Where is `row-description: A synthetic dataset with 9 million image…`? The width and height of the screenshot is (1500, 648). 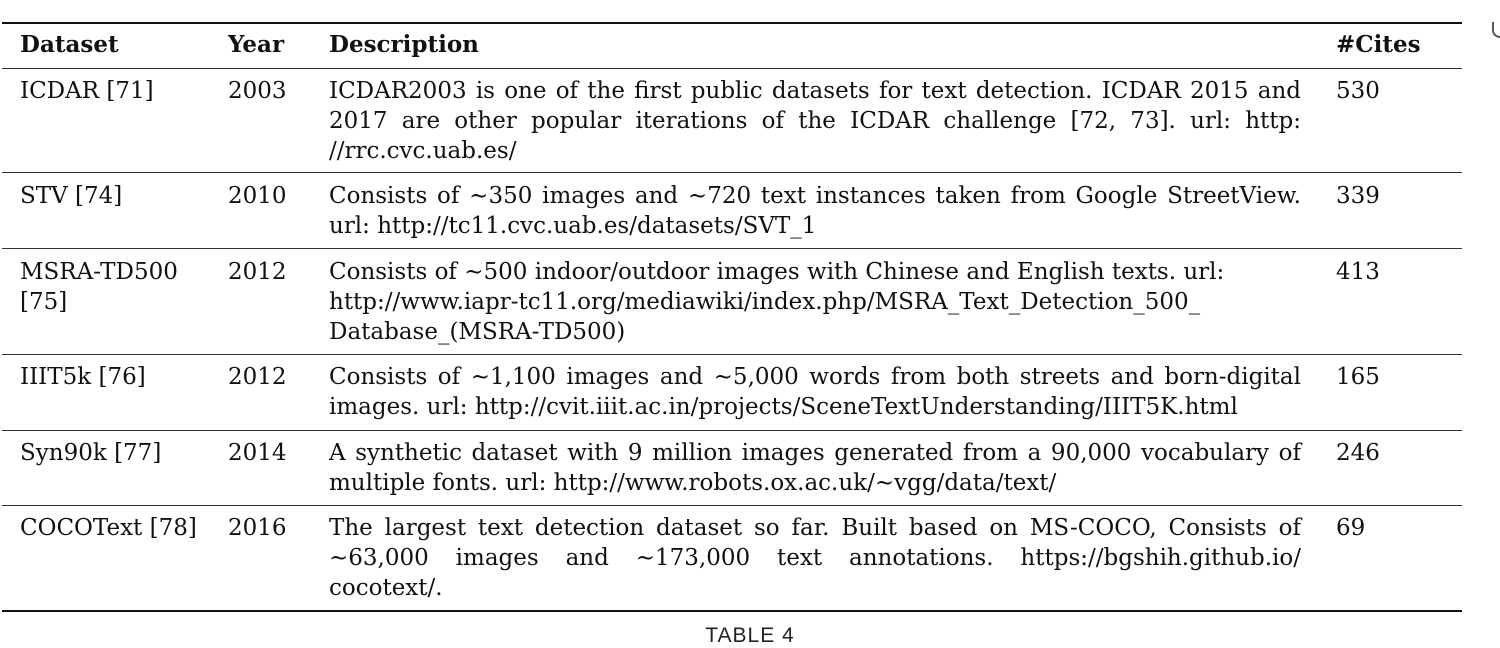 row-description: A synthetic dataset with 9 million image… is located at coordinates (815, 468).